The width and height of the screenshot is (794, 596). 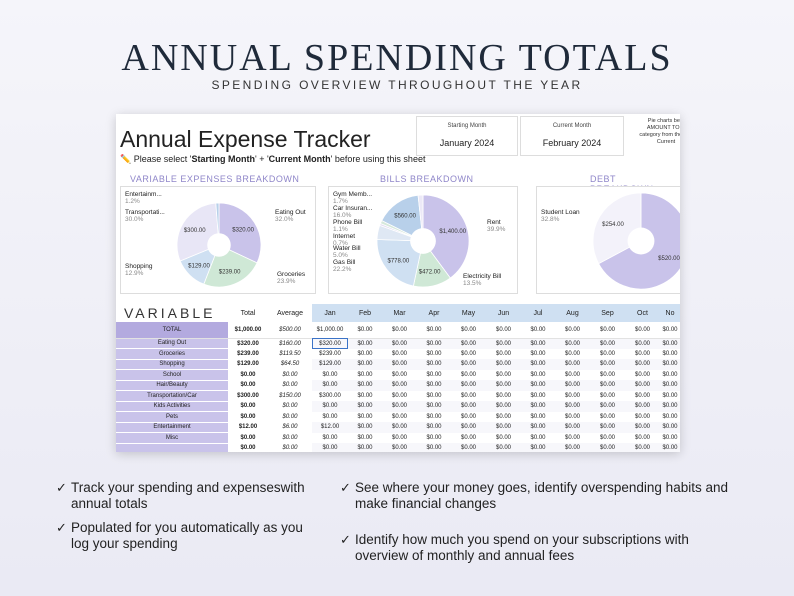 I want to click on month-cell: $300.00, so click(x=330, y=395).